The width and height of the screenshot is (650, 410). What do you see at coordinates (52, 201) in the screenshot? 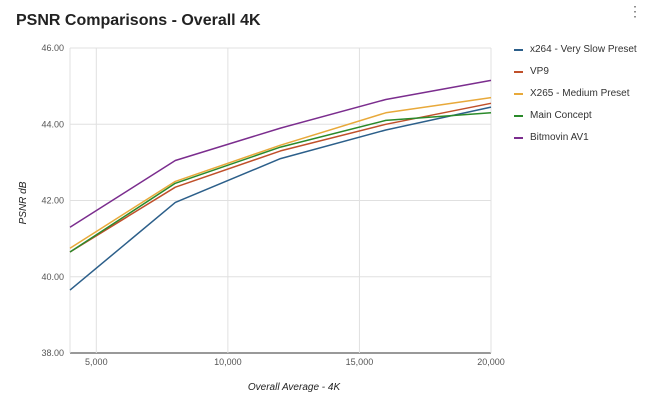
I see `y-tick-label: 42.00` at bounding box center [52, 201].